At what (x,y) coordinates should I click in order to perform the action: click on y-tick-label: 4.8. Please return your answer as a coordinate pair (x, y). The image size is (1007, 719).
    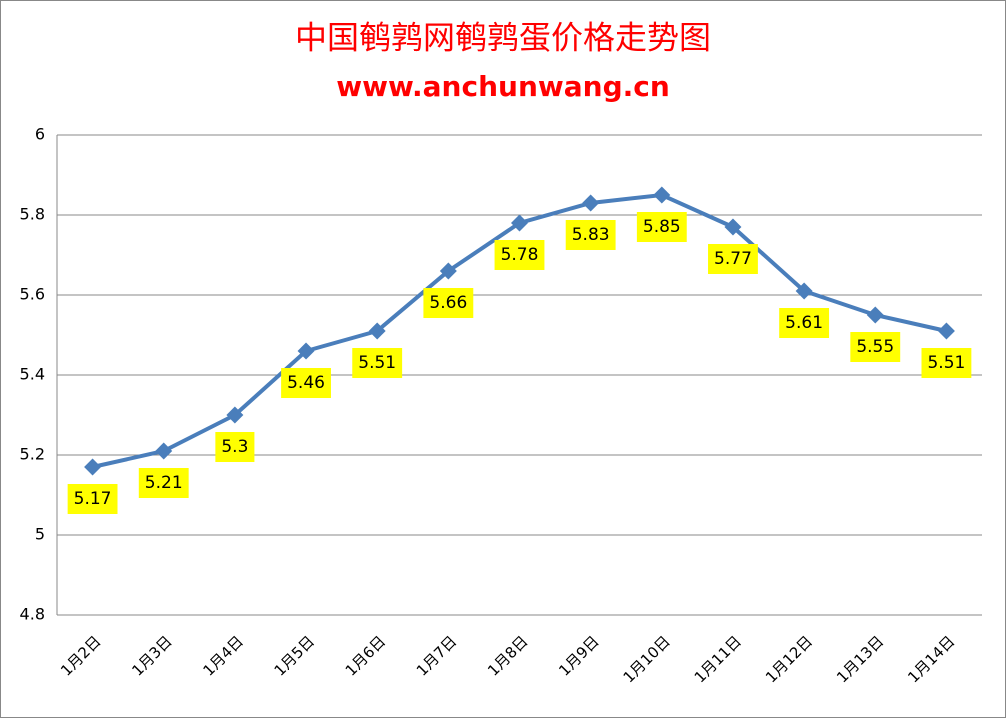
    Looking at the image, I should click on (32, 614).